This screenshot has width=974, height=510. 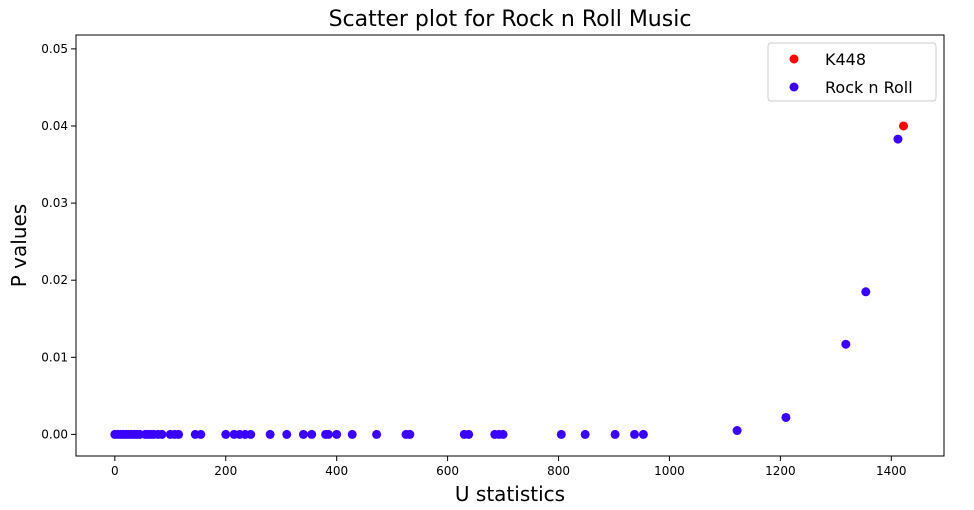 I want to click on x-tick-label: 400, so click(x=336, y=471).